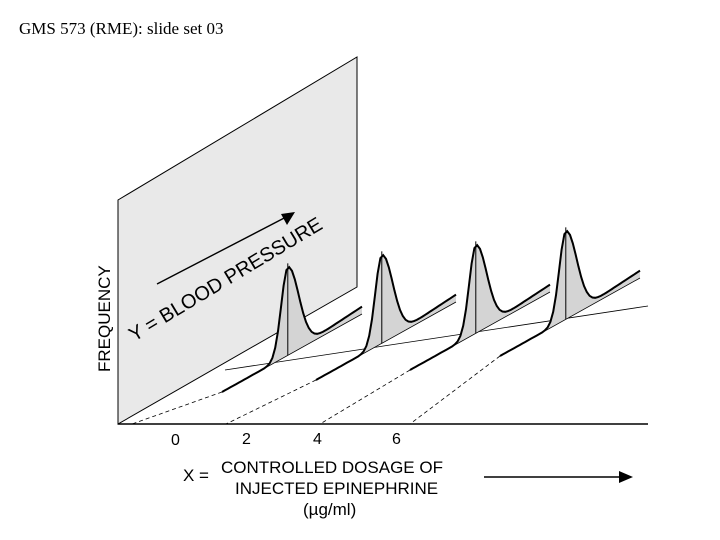  What do you see at coordinates (329, 509) in the screenshot?
I see `x-axis-units: (µg/ml)` at bounding box center [329, 509].